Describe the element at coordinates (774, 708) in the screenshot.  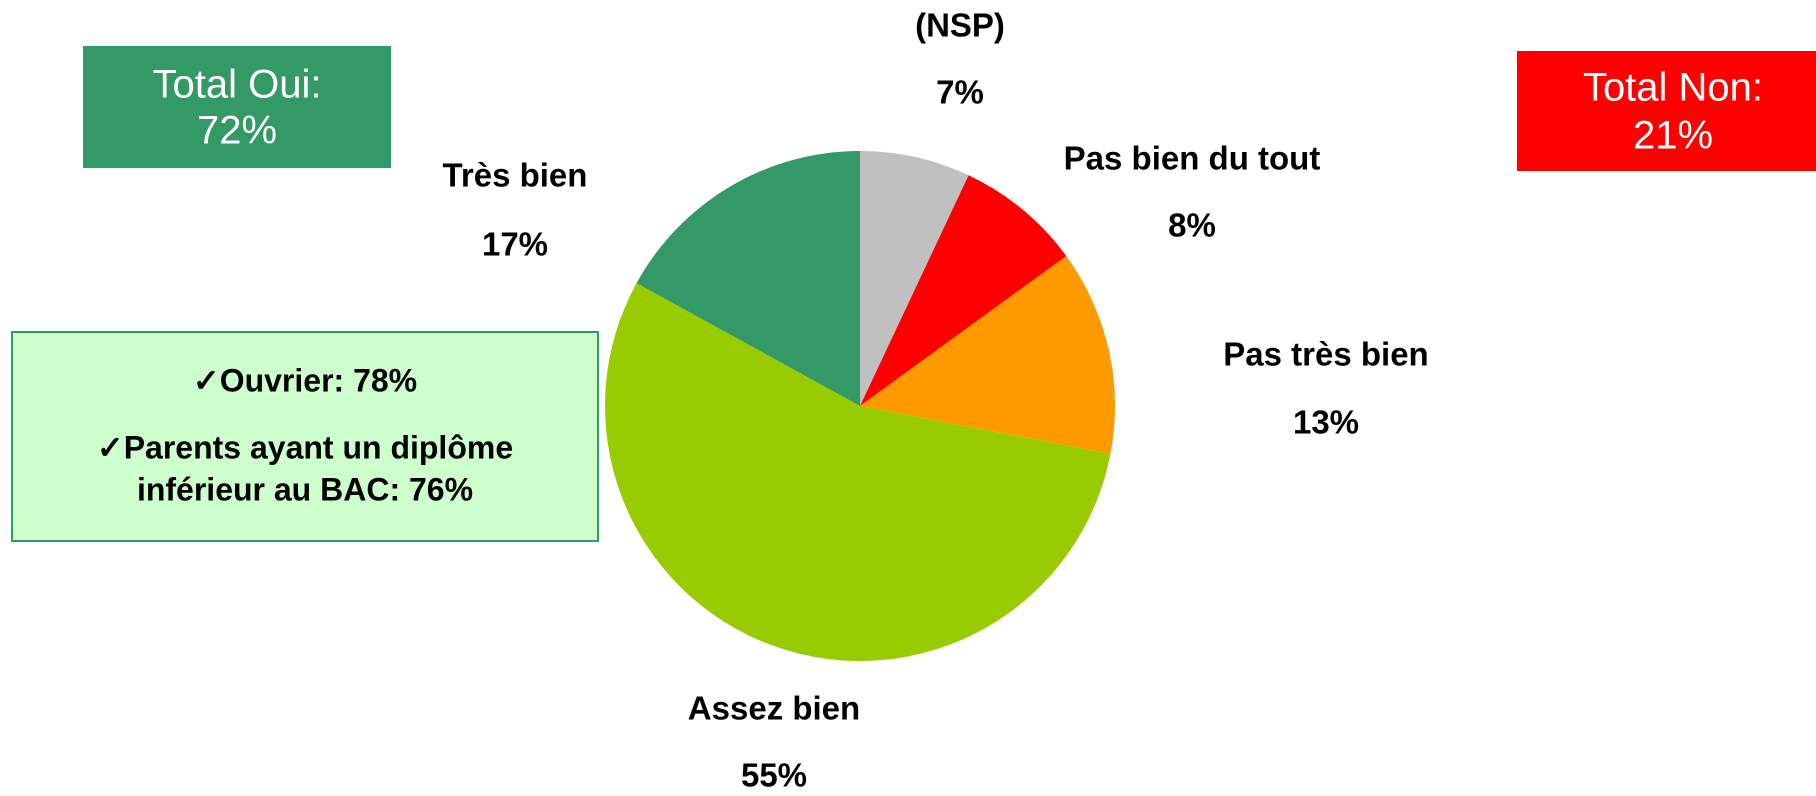
I see `slice-label: Assez bien` at that location.